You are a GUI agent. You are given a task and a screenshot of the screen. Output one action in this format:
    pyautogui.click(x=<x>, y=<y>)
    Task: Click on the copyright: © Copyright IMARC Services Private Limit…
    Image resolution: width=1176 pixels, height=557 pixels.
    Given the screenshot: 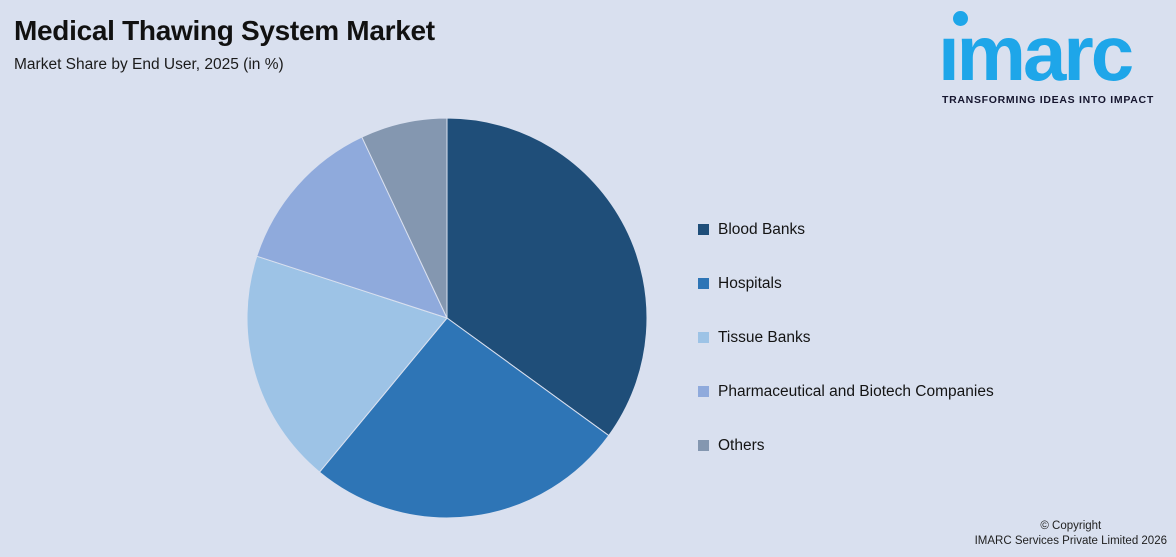 What is the action you would take?
    pyautogui.click(x=1071, y=534)
    